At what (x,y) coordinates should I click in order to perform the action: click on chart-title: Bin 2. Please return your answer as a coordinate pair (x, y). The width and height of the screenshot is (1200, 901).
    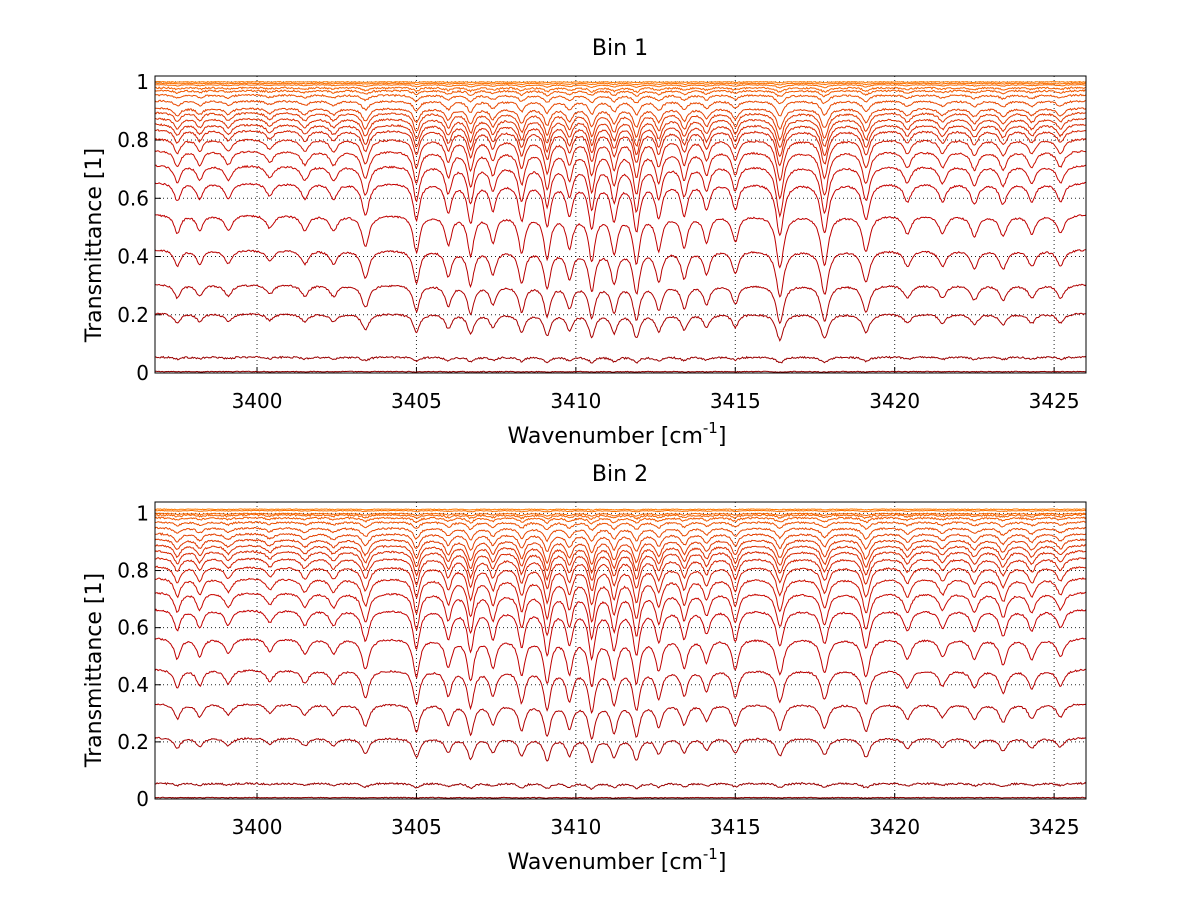
    Looking at the image, I should click on (620, 474).